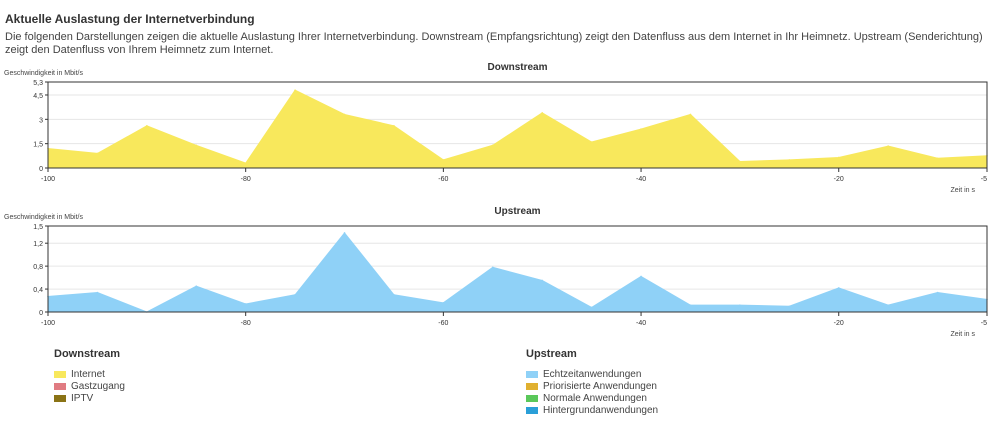 Image resolution: width=999 pixels, height=428 pixels. I want to click on legend-label: Hintergrundanwendungen, so click(601, 410).